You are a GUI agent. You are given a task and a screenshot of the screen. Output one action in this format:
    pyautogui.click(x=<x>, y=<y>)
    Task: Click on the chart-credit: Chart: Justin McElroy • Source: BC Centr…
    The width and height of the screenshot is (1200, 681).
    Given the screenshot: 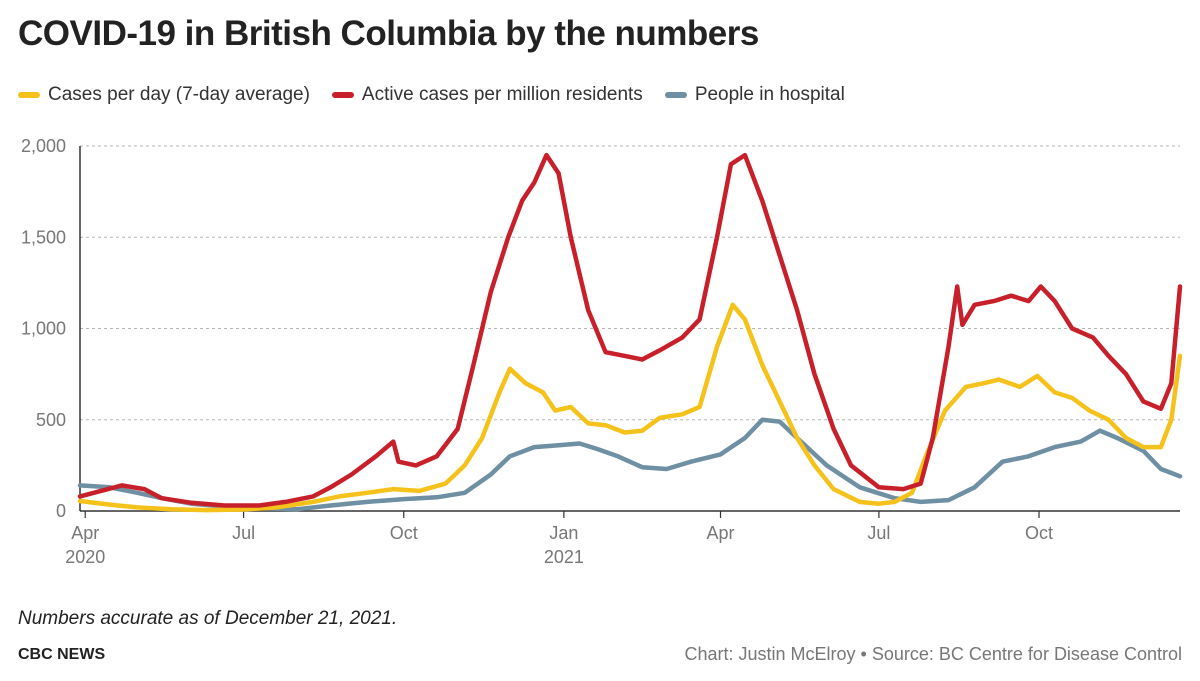 What is the action you would take?
    pyautogui.click(x=933, y=654)
    